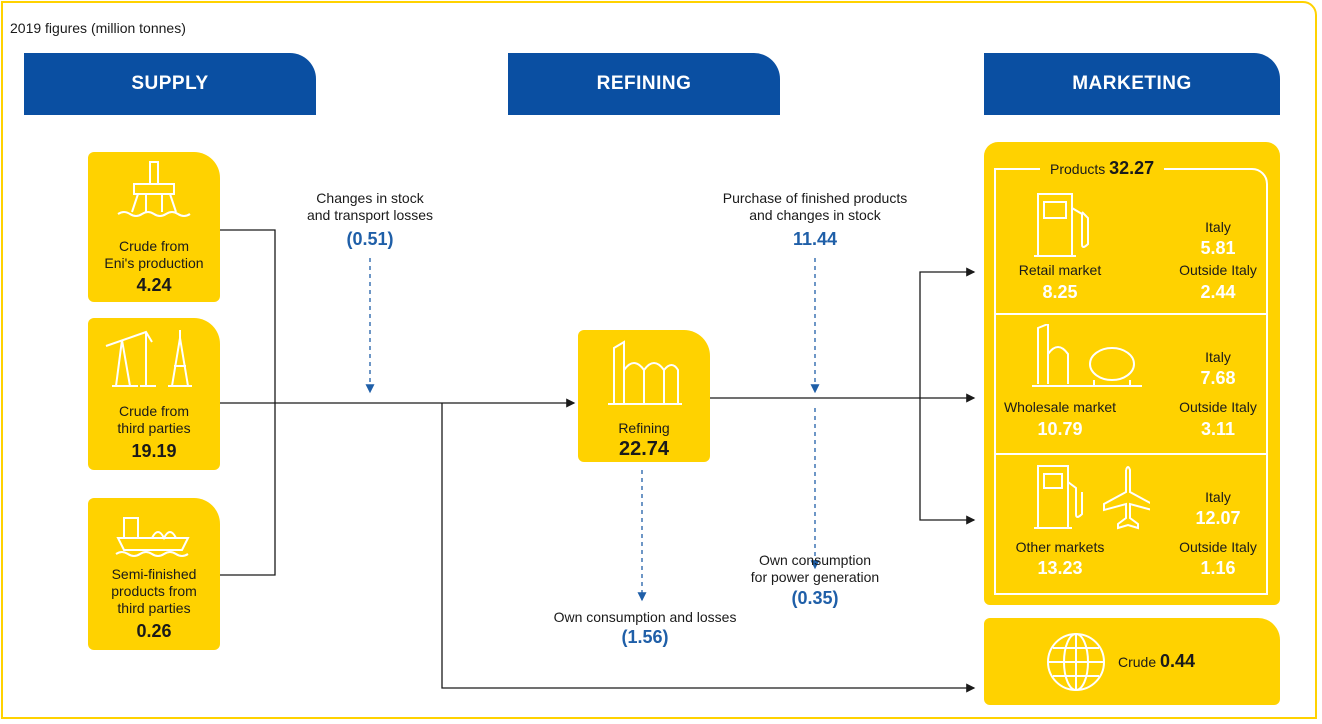 This screenshot has height=724, width=1322. Describe the element at coordinates (1218, 248) in the screenshot. I see `italy-value: 5.81` at that location.